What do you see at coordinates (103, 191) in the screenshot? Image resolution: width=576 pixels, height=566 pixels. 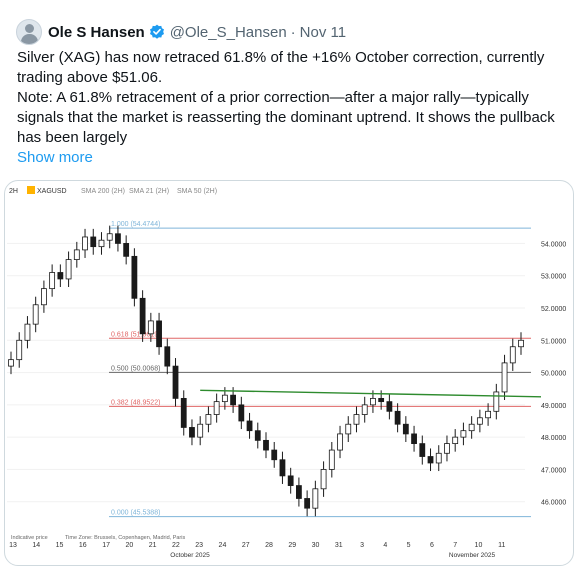 I see `indicator-label: SMA 200 (2H)` at bounding box center [103, 191].